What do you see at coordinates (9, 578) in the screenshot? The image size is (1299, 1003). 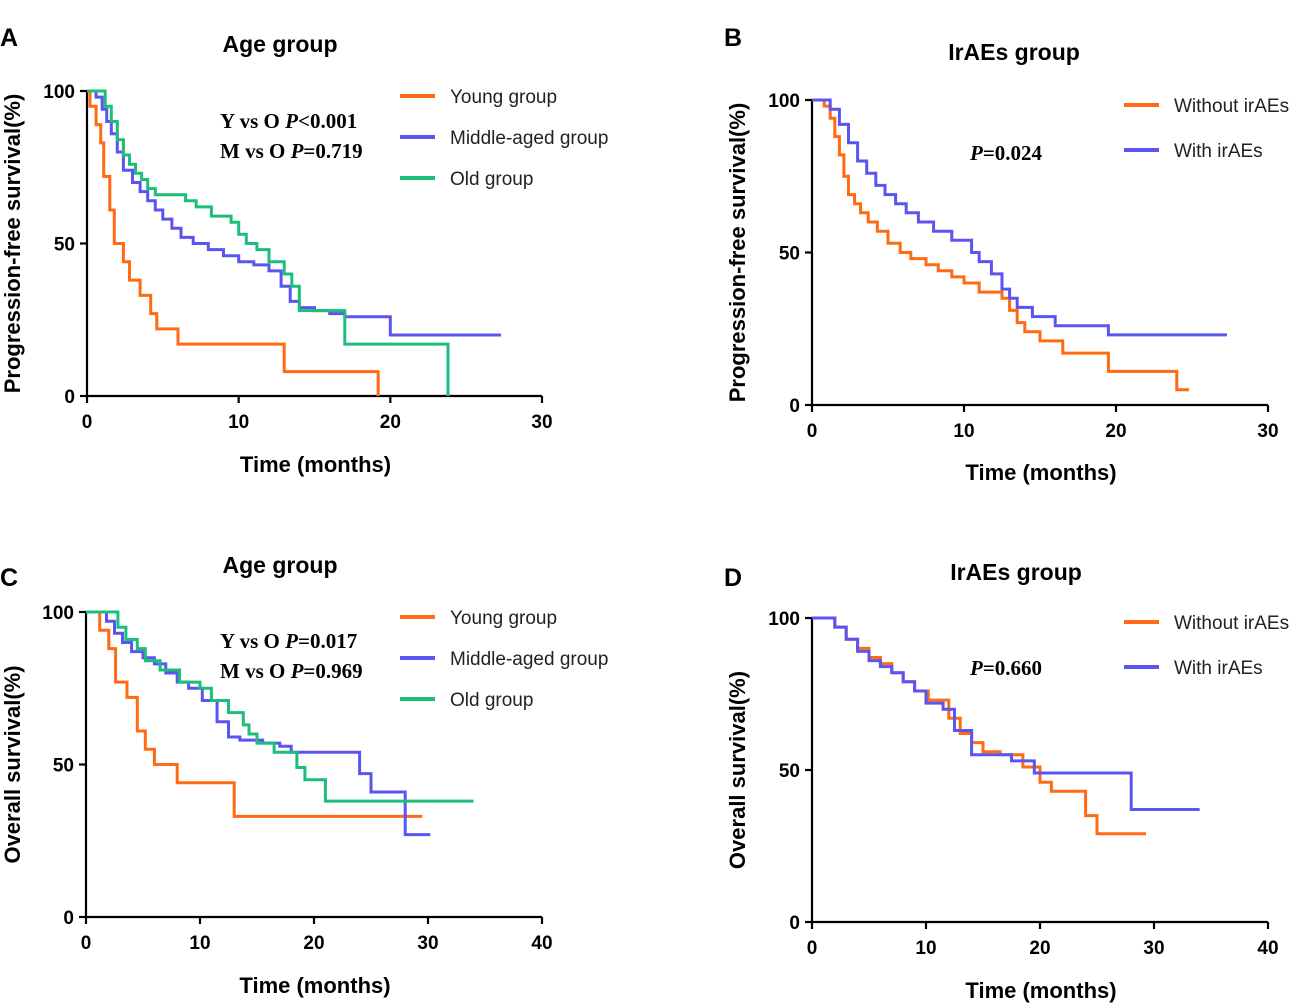 I see `panel-letter: C` at bounding box center [9, 578].